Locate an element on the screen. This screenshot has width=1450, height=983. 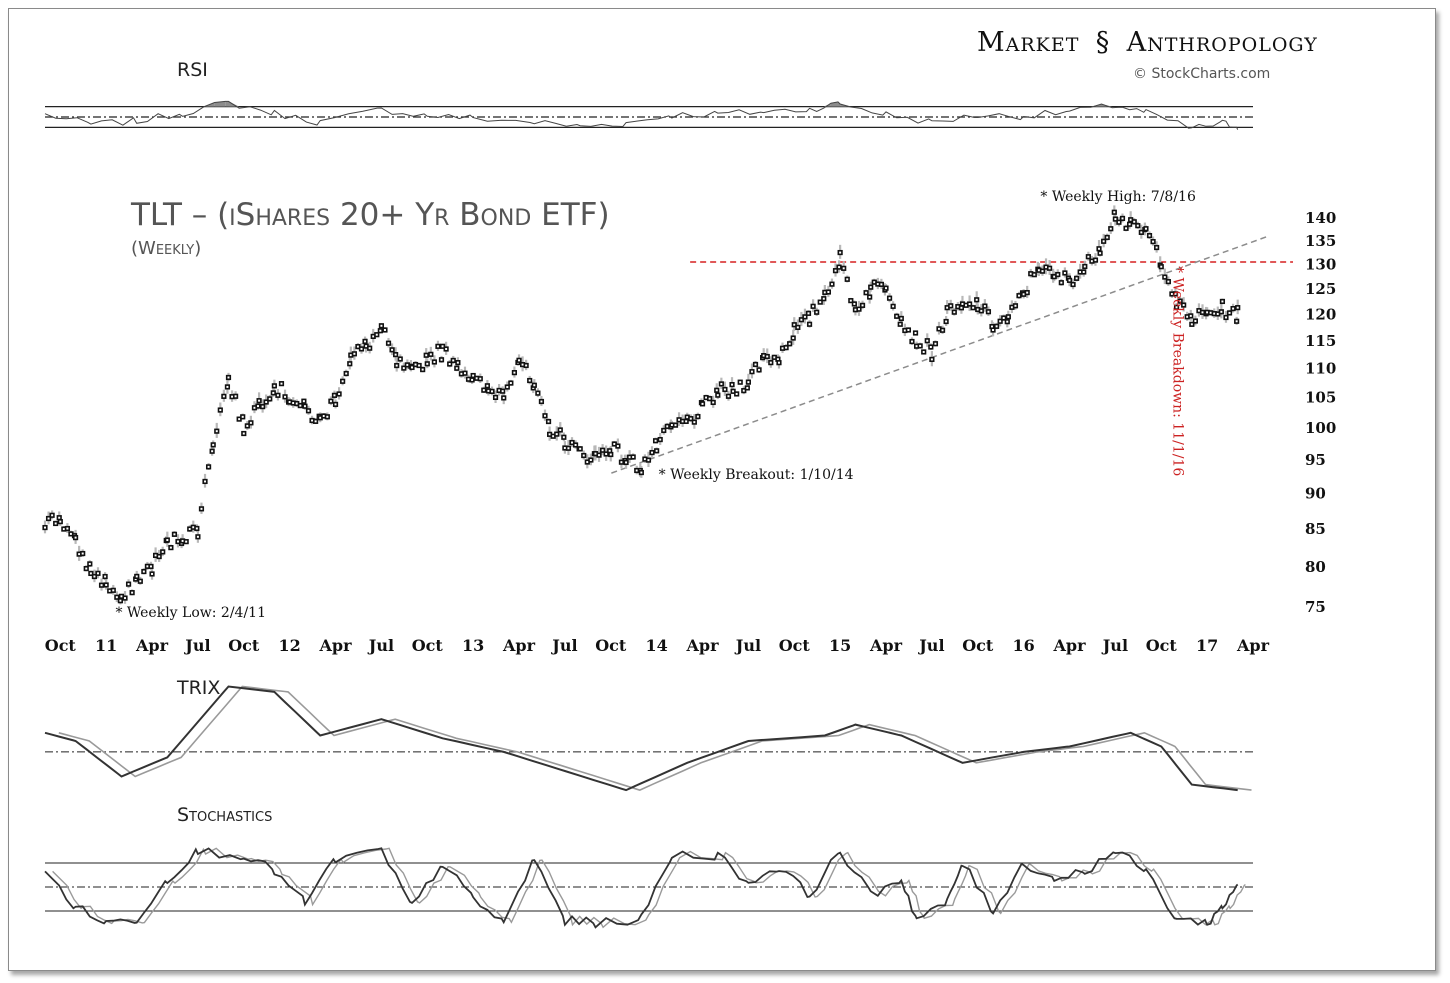
y-tick-label: 95 is located at coordinates (1315, 460).